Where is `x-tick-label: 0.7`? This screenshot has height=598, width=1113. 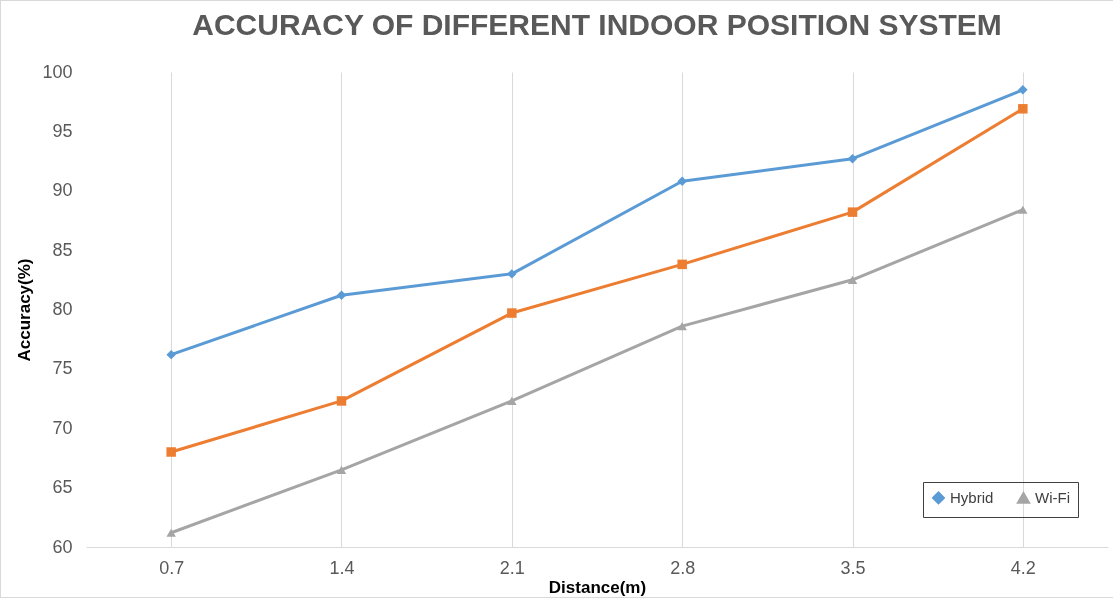 x-tick-label: 0.7 is located at coordinates (172, 567).